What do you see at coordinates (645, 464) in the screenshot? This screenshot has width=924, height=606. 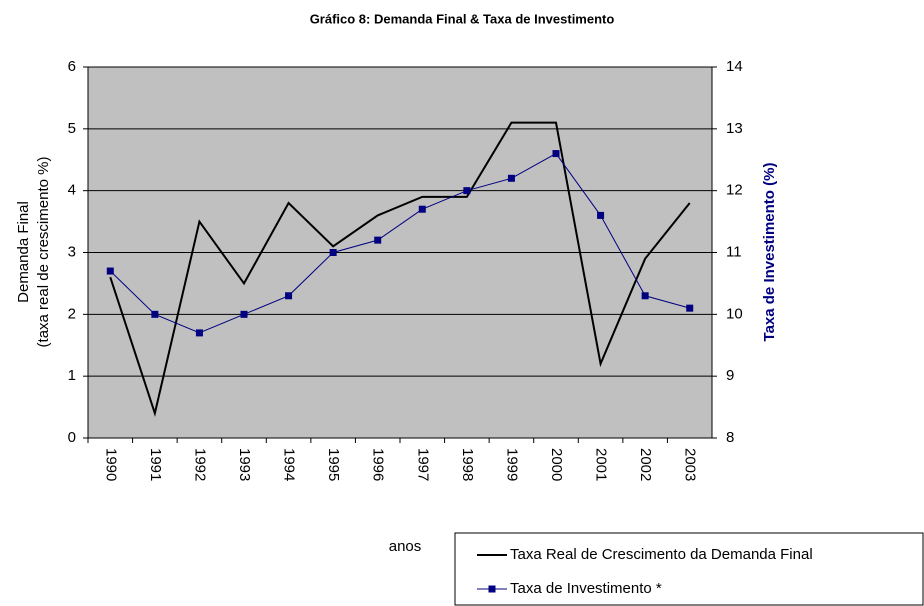 I see `x-tick-label: 2002` at bounding box center [645, 464].